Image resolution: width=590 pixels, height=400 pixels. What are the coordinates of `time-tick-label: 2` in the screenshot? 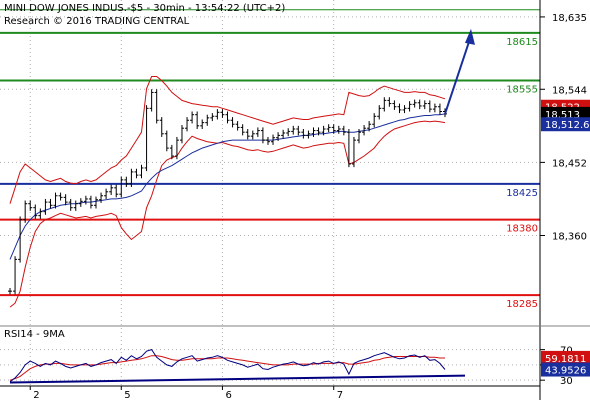 It's located at (36, 395).